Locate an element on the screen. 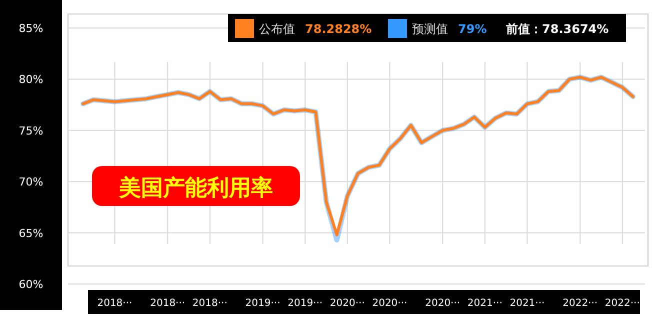 This screenshot has width=663, height=322. y-tick-label: 65% is located at coordinates (31, 233).